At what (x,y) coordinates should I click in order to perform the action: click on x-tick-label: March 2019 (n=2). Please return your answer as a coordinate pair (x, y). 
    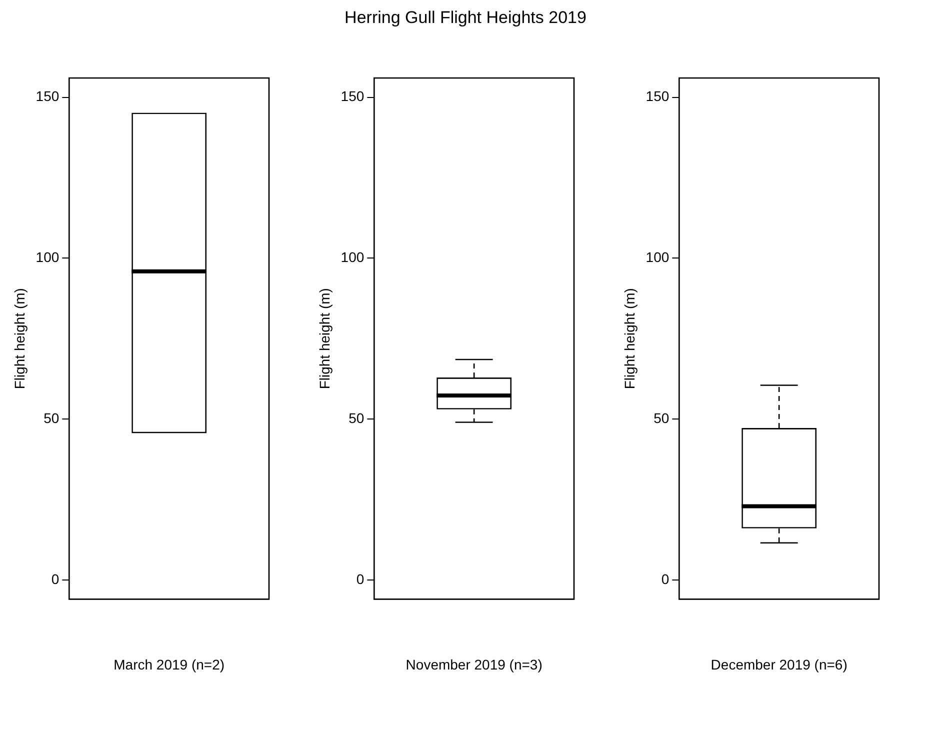
    Looking at the image, I should click on (169, 664).